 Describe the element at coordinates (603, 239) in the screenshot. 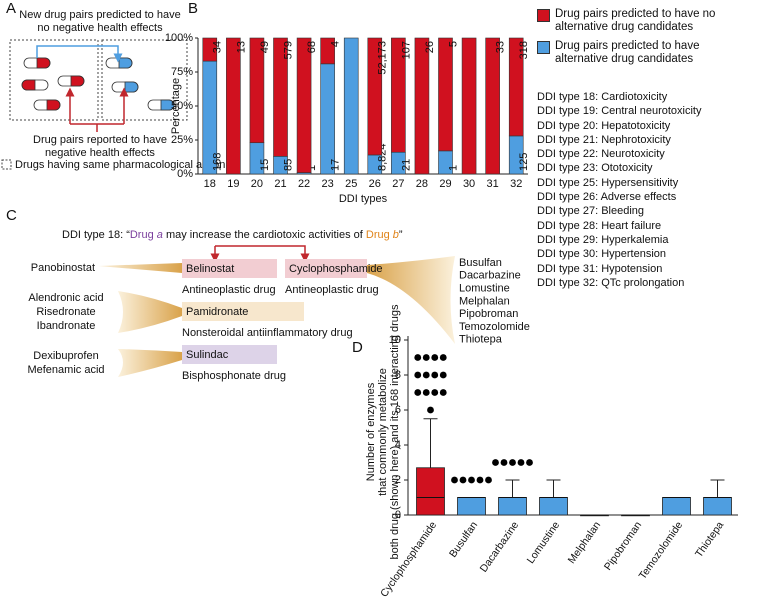

I see `ddi-type: DDI type 29: Hyperkalemia` at that location.